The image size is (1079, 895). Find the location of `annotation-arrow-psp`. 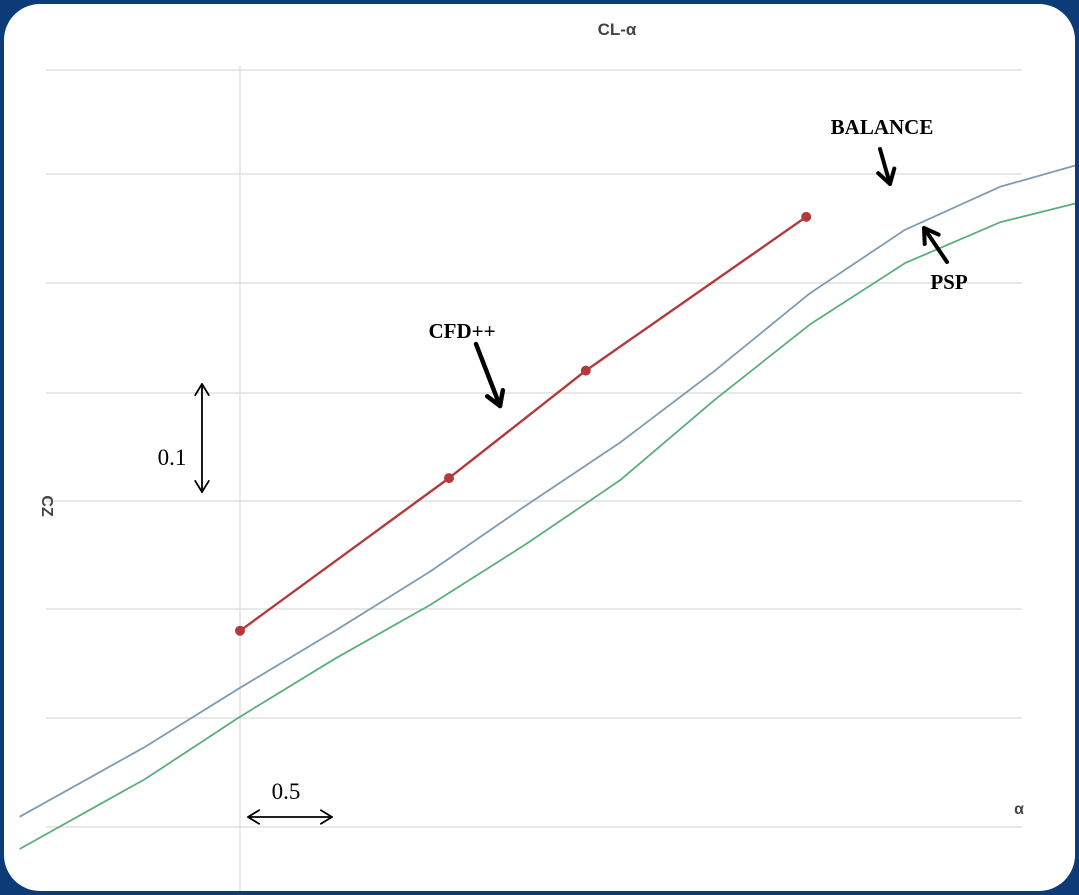

annotation-arrow-psp is located at coordinates (935, 245).